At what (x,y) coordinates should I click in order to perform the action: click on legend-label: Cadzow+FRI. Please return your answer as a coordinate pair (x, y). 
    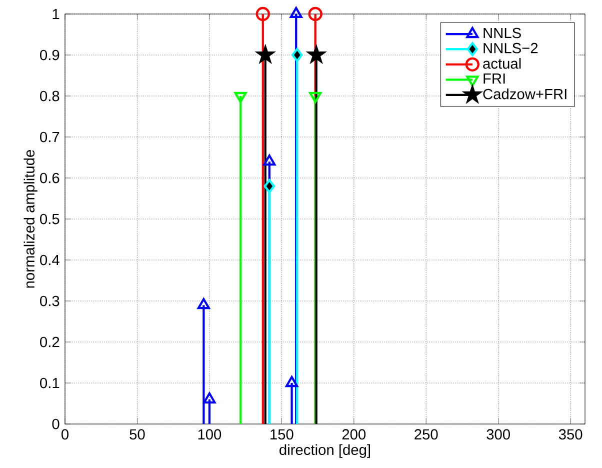
    Looking at the image, I should click on (524, 94).